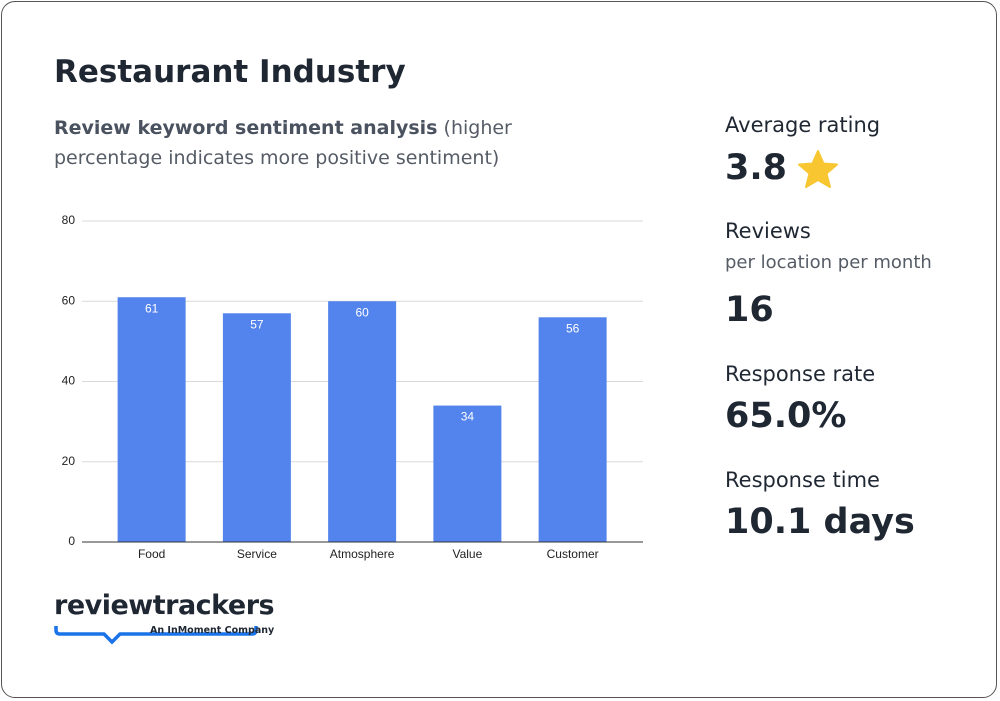 The width and height of the screenshot is (1000, 701). Describe the element at coordinates (803, 125) in the screenshot. I see `stat-label: Average rating` at that location.